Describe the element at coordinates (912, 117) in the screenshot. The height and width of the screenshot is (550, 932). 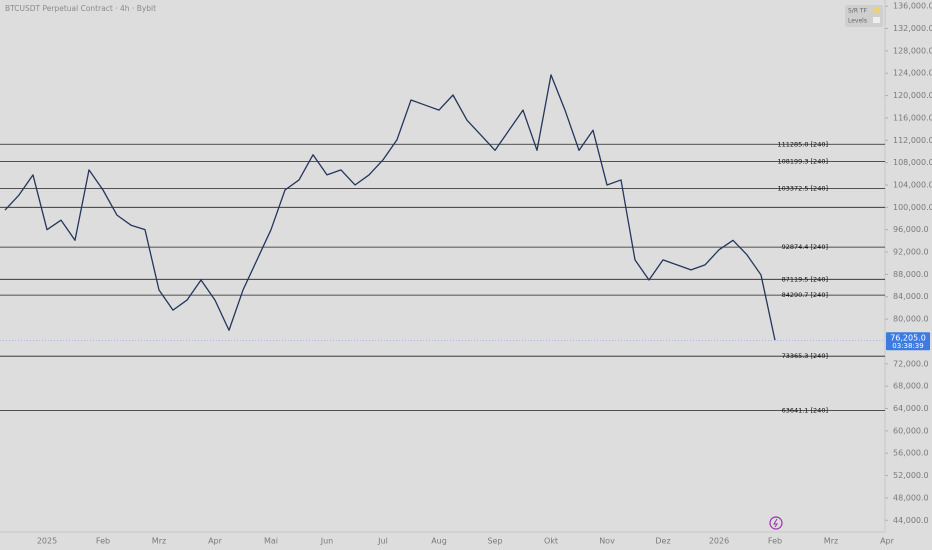
I see `y-tick-label: 116,000.0` at that location.